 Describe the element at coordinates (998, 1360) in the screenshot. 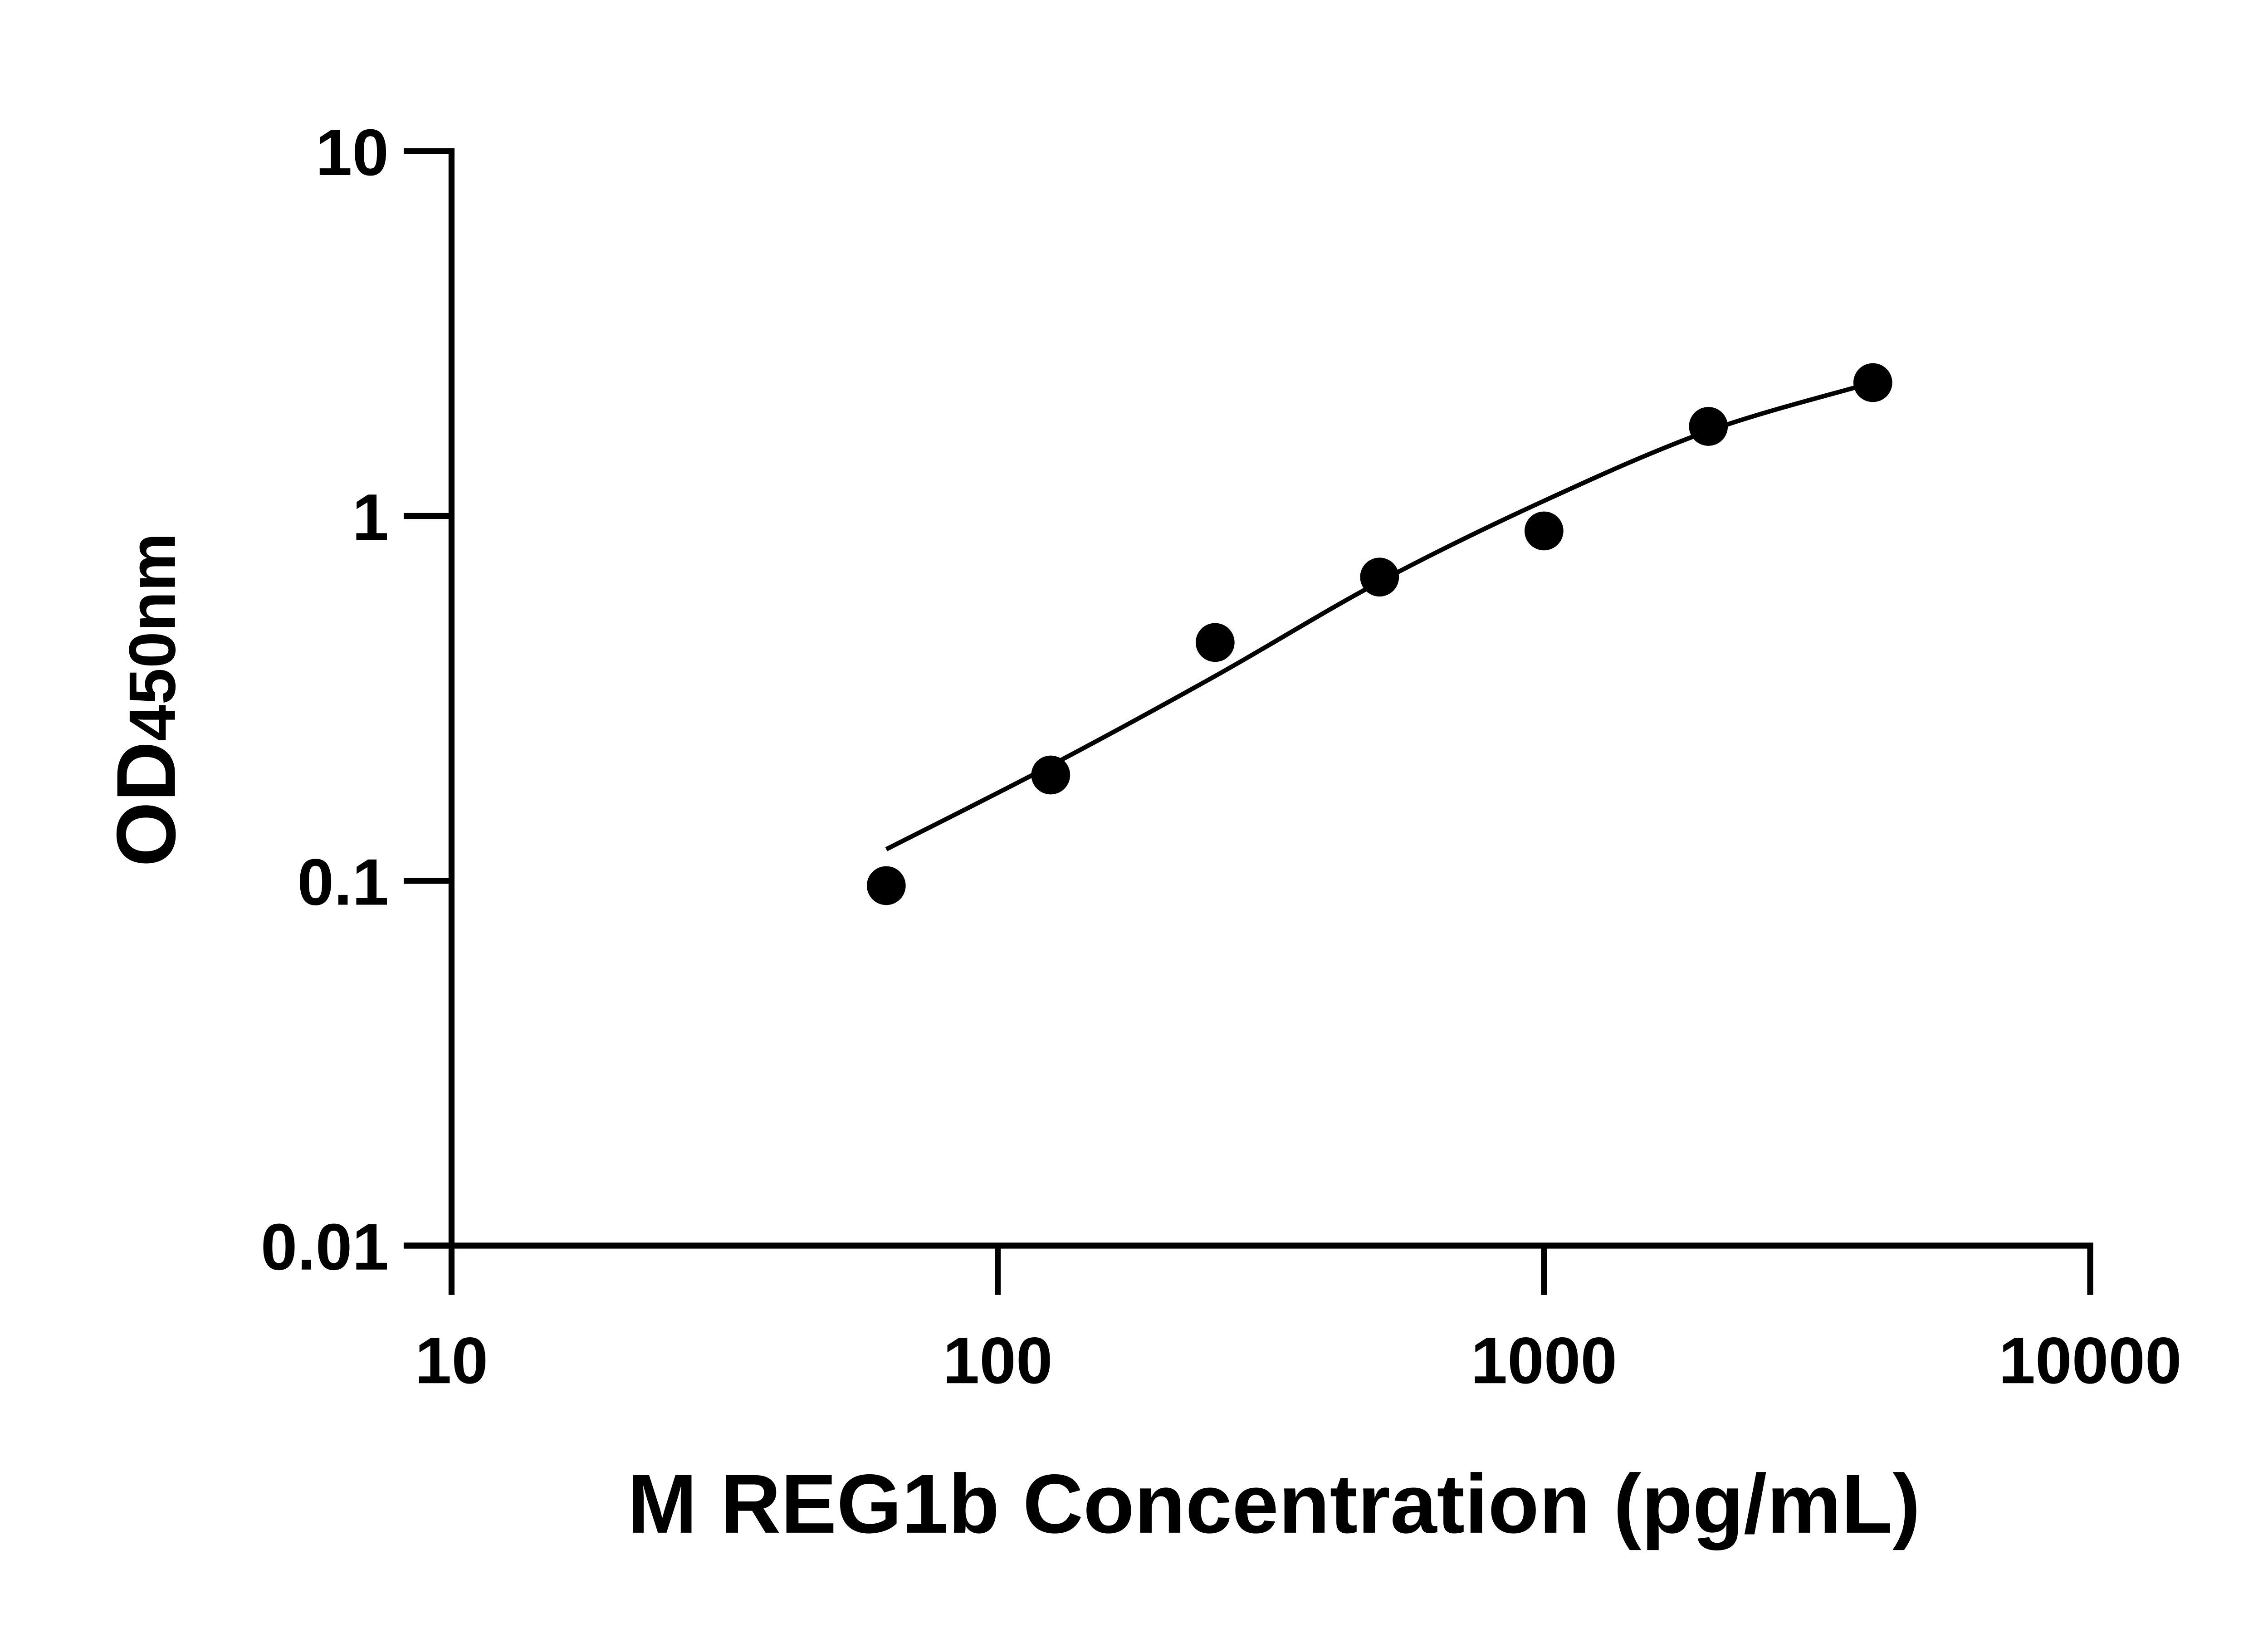

I see `x-tick-label: 100` at that location.